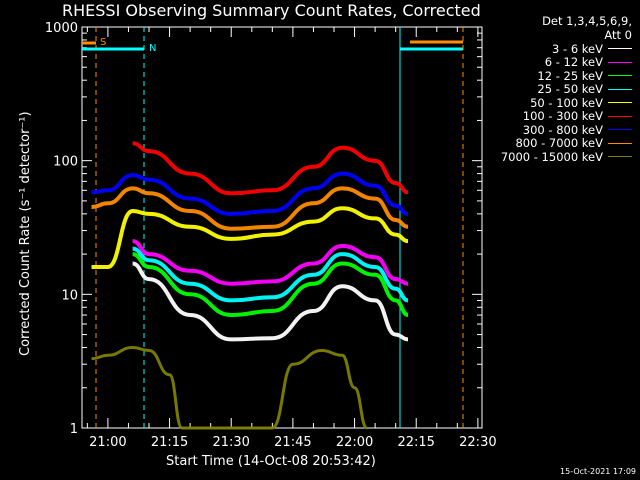 The width and height of the screenshot is (640, 480). Describe the element at coordinates (169, 442) in the screenshot. I see `x-tick-label: 21:15` at that location.